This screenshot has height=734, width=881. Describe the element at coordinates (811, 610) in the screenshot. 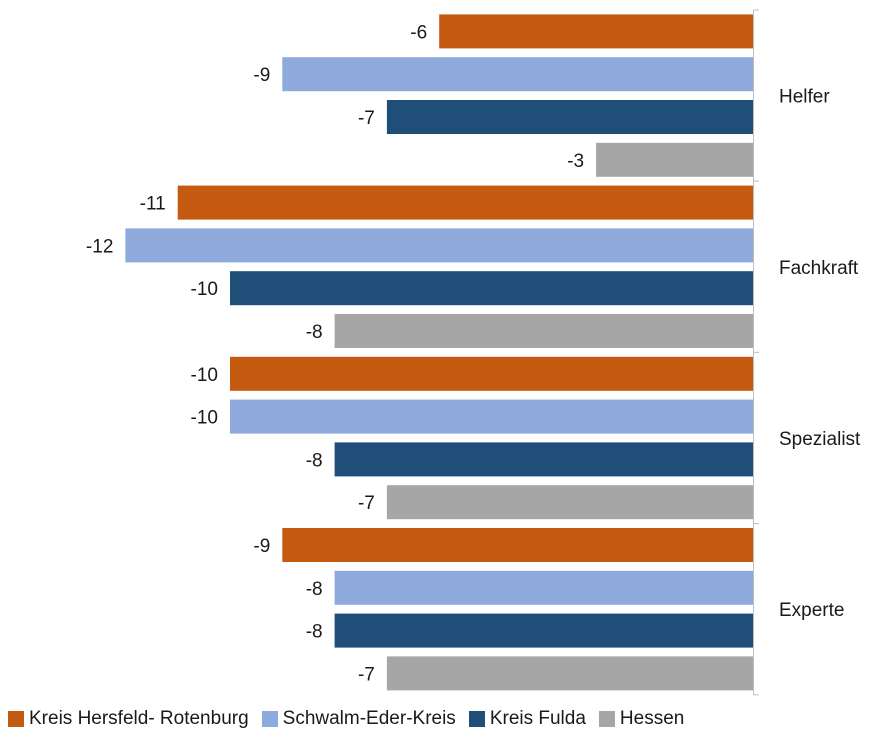

I see `category-label: Experte` at that location.